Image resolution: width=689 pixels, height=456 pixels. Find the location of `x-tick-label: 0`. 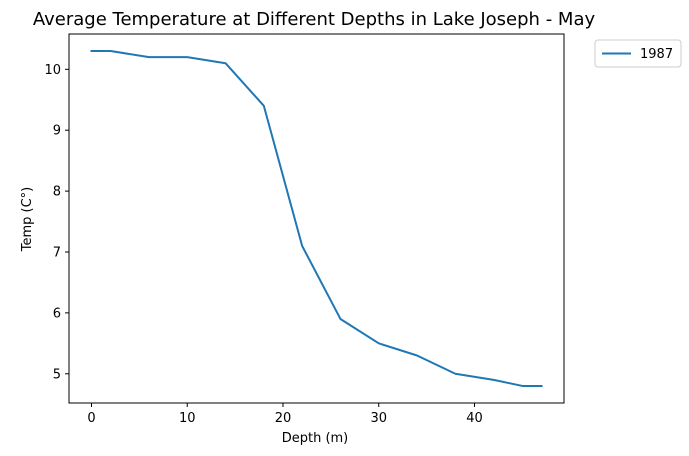

x-tick-label: 0 is located at coordinates (91, 418).